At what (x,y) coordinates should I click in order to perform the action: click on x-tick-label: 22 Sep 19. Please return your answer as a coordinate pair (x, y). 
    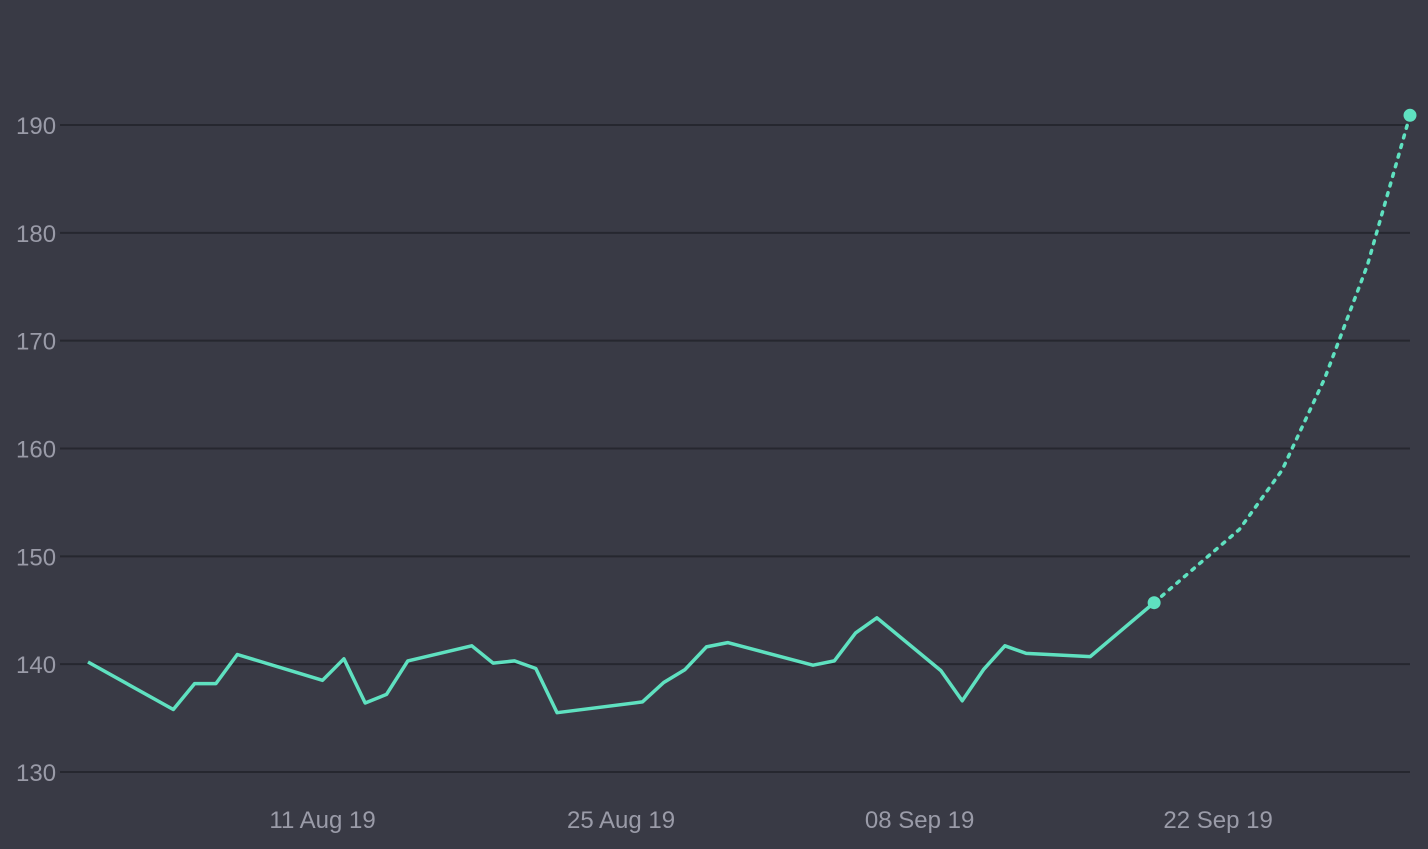
    Looking at the image, I should click on (1217, 820).